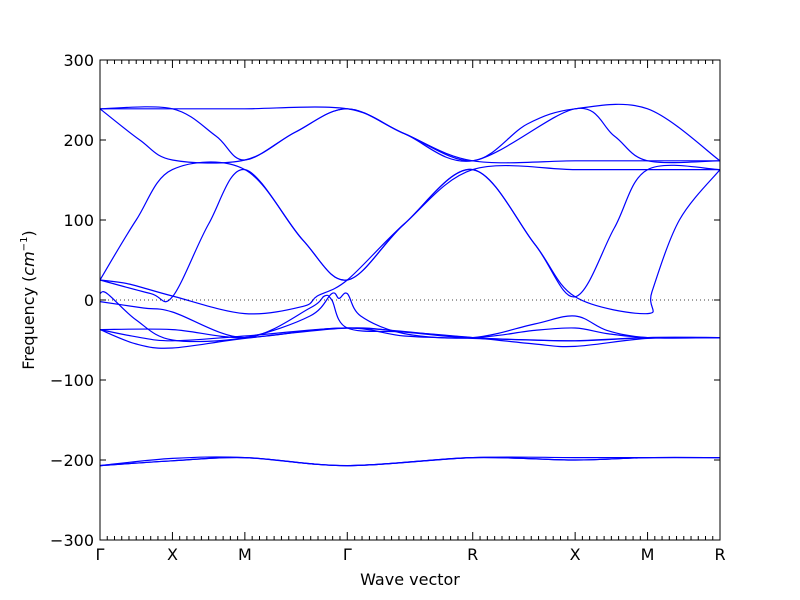 This screenshot has height=600, width=800. I want to click on y-axis-label-unit-exp: −1, so click(24, 244).